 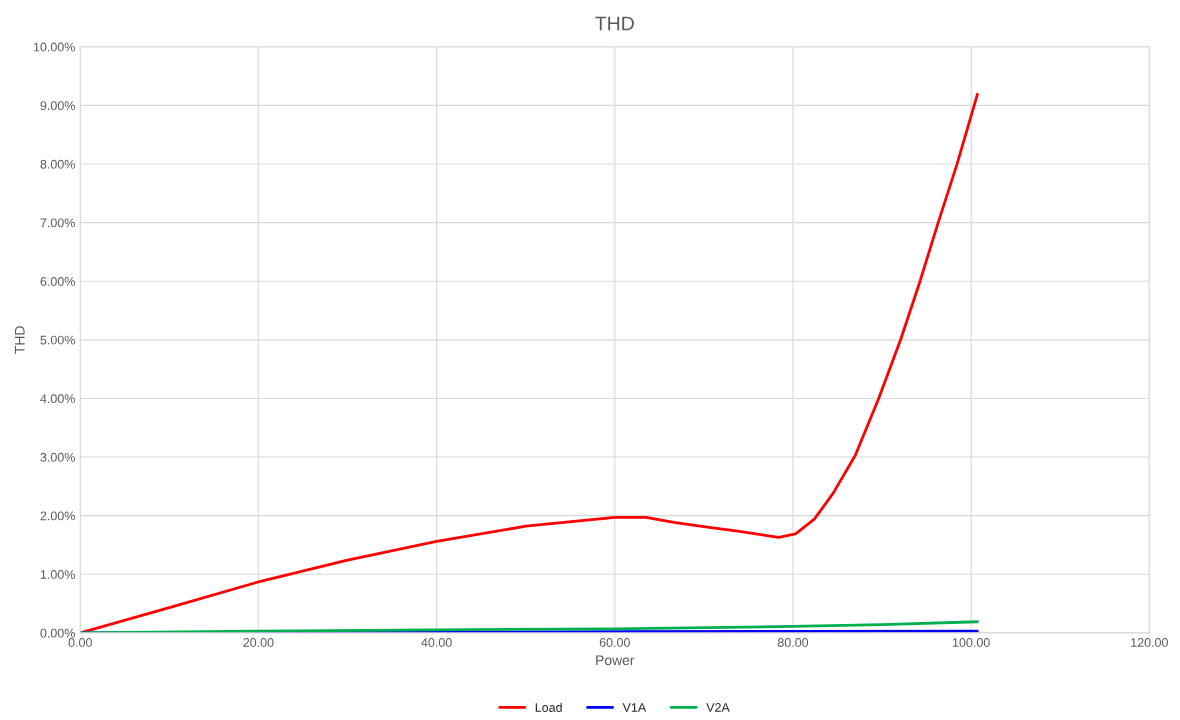 What do you see at coordinates (57, 574) in the screenshot?
I see `y-tick-label: 1.00%` at bounding box center [57, 574].